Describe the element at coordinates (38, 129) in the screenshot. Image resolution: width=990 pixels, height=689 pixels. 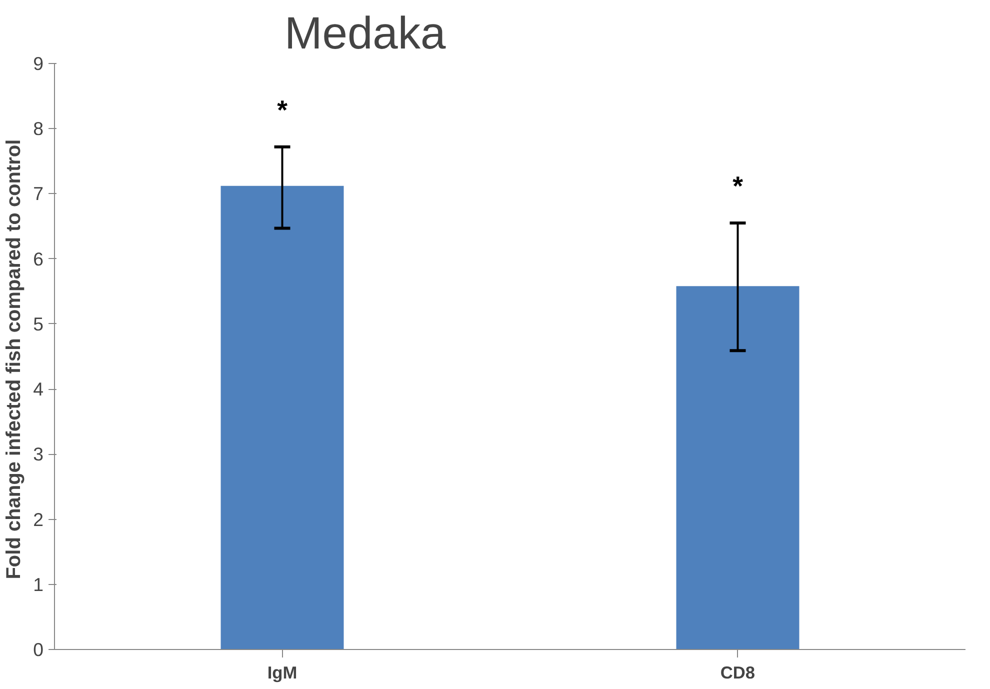
I see `y-tick-label: 8` at that location.